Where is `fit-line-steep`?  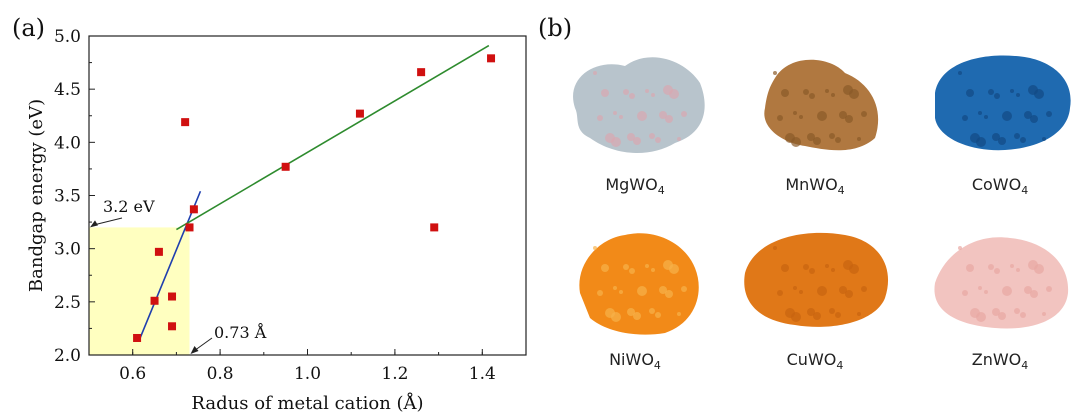 fit-line-steep is located at coordinates (170, 265).